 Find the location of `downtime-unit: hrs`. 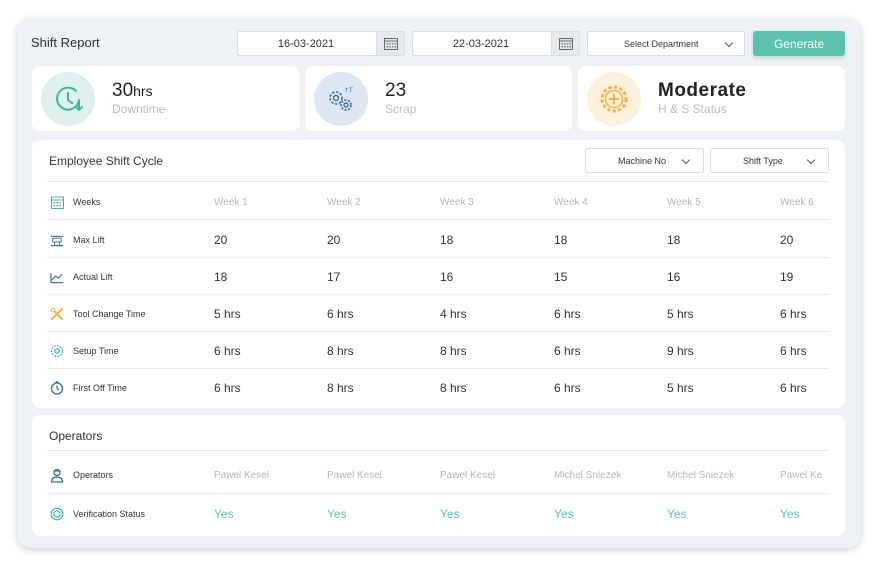

downtime-unit: hrs is located at coordinates (143, 91).